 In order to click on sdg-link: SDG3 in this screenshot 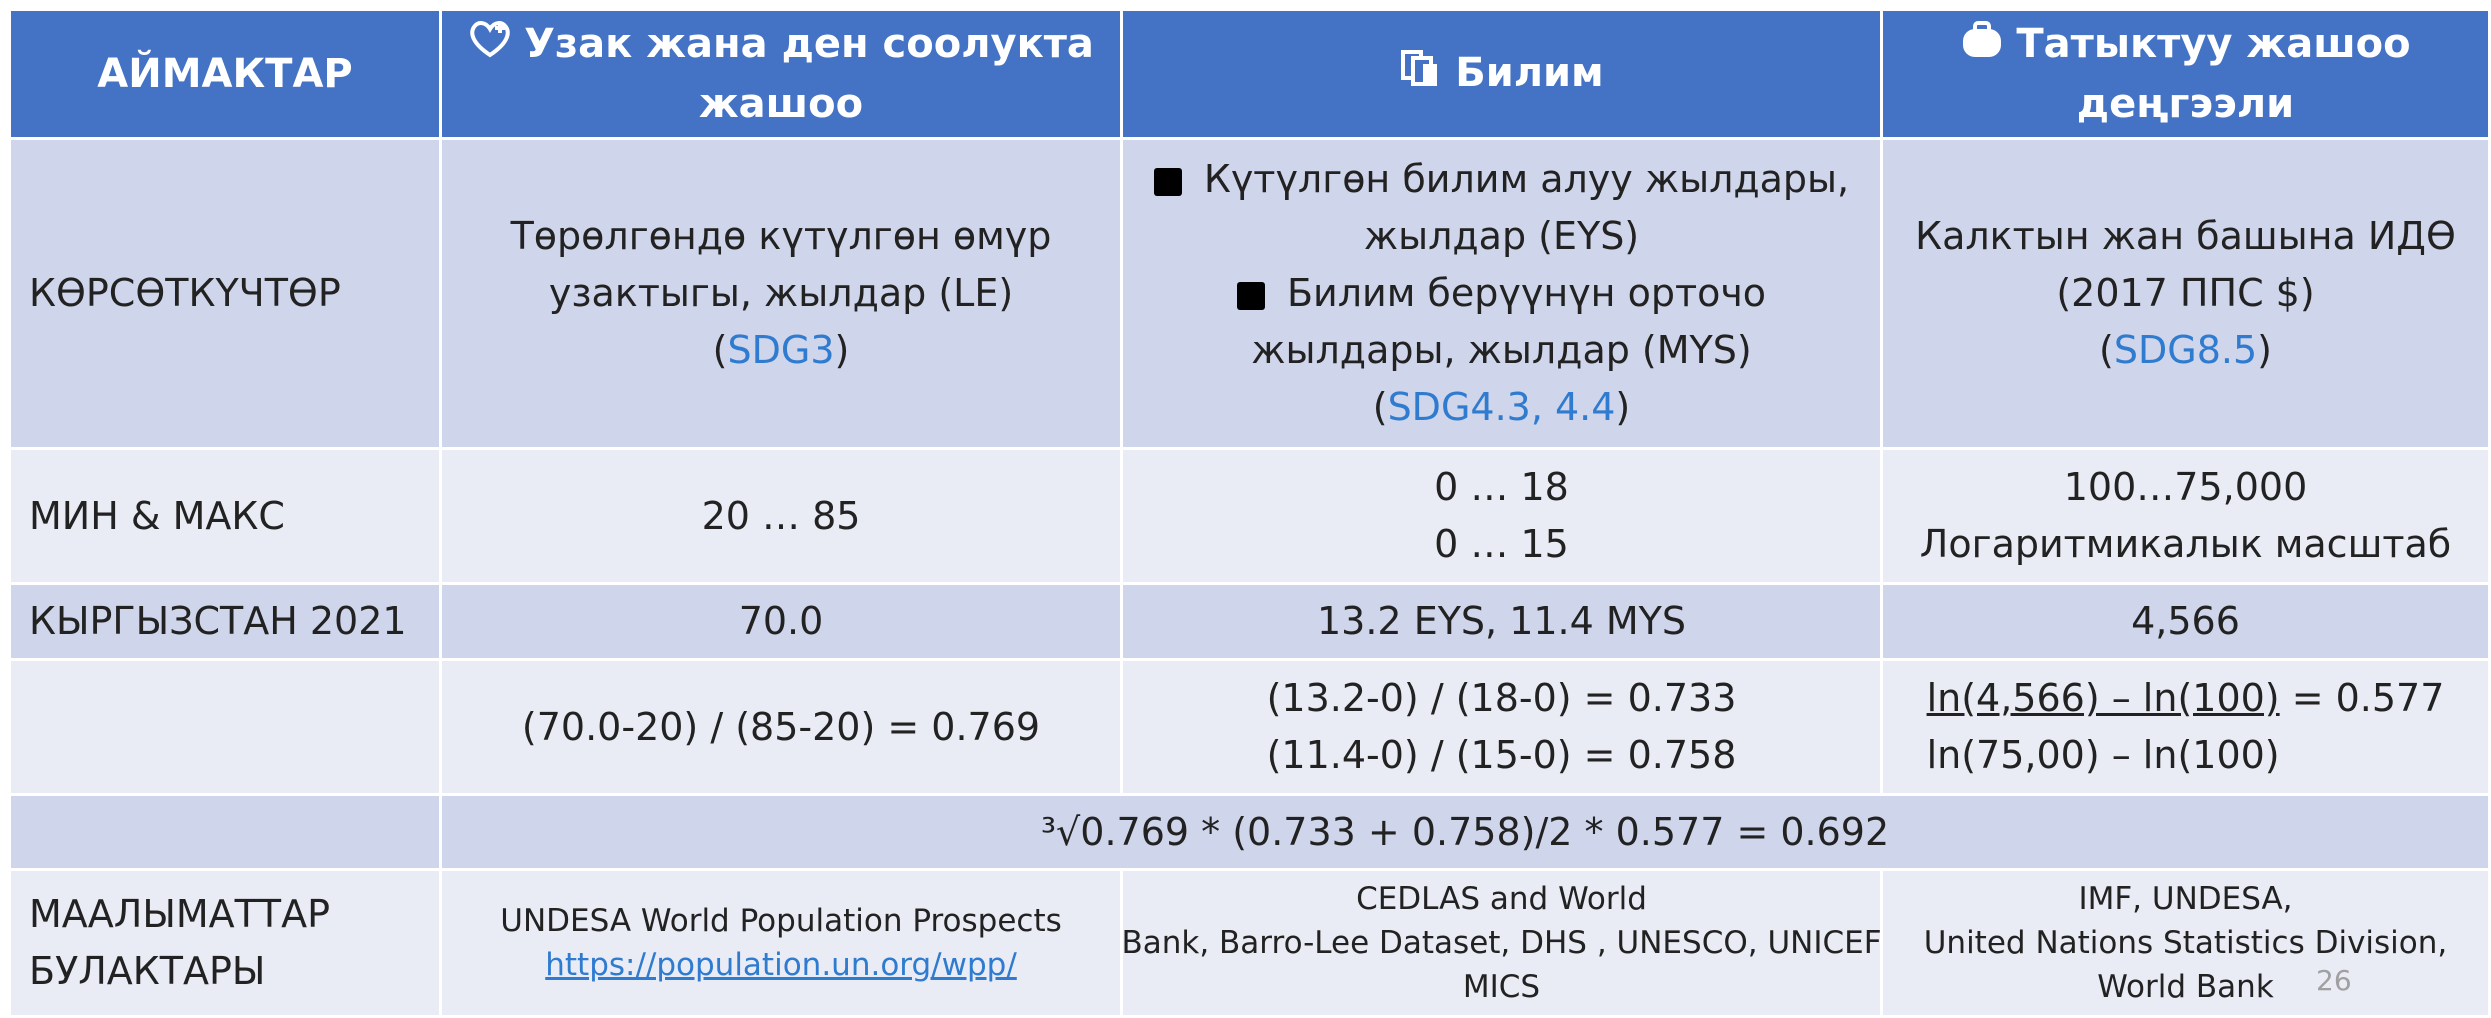, I will do `click(781, 350)`.